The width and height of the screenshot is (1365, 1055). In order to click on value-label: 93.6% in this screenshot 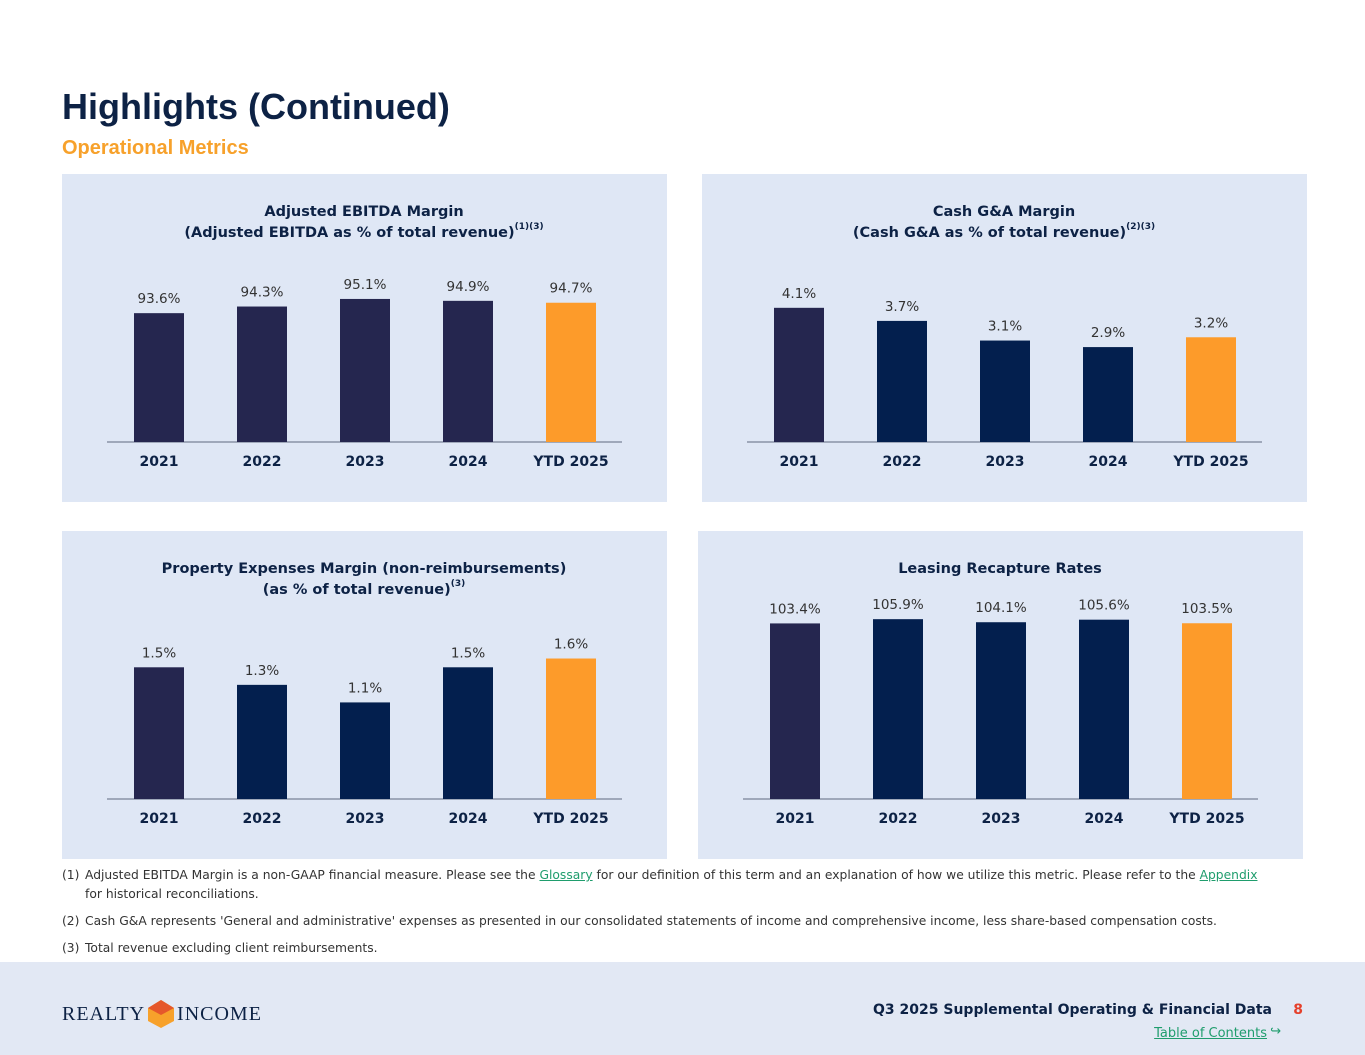, I will do `click(159, 299)`.